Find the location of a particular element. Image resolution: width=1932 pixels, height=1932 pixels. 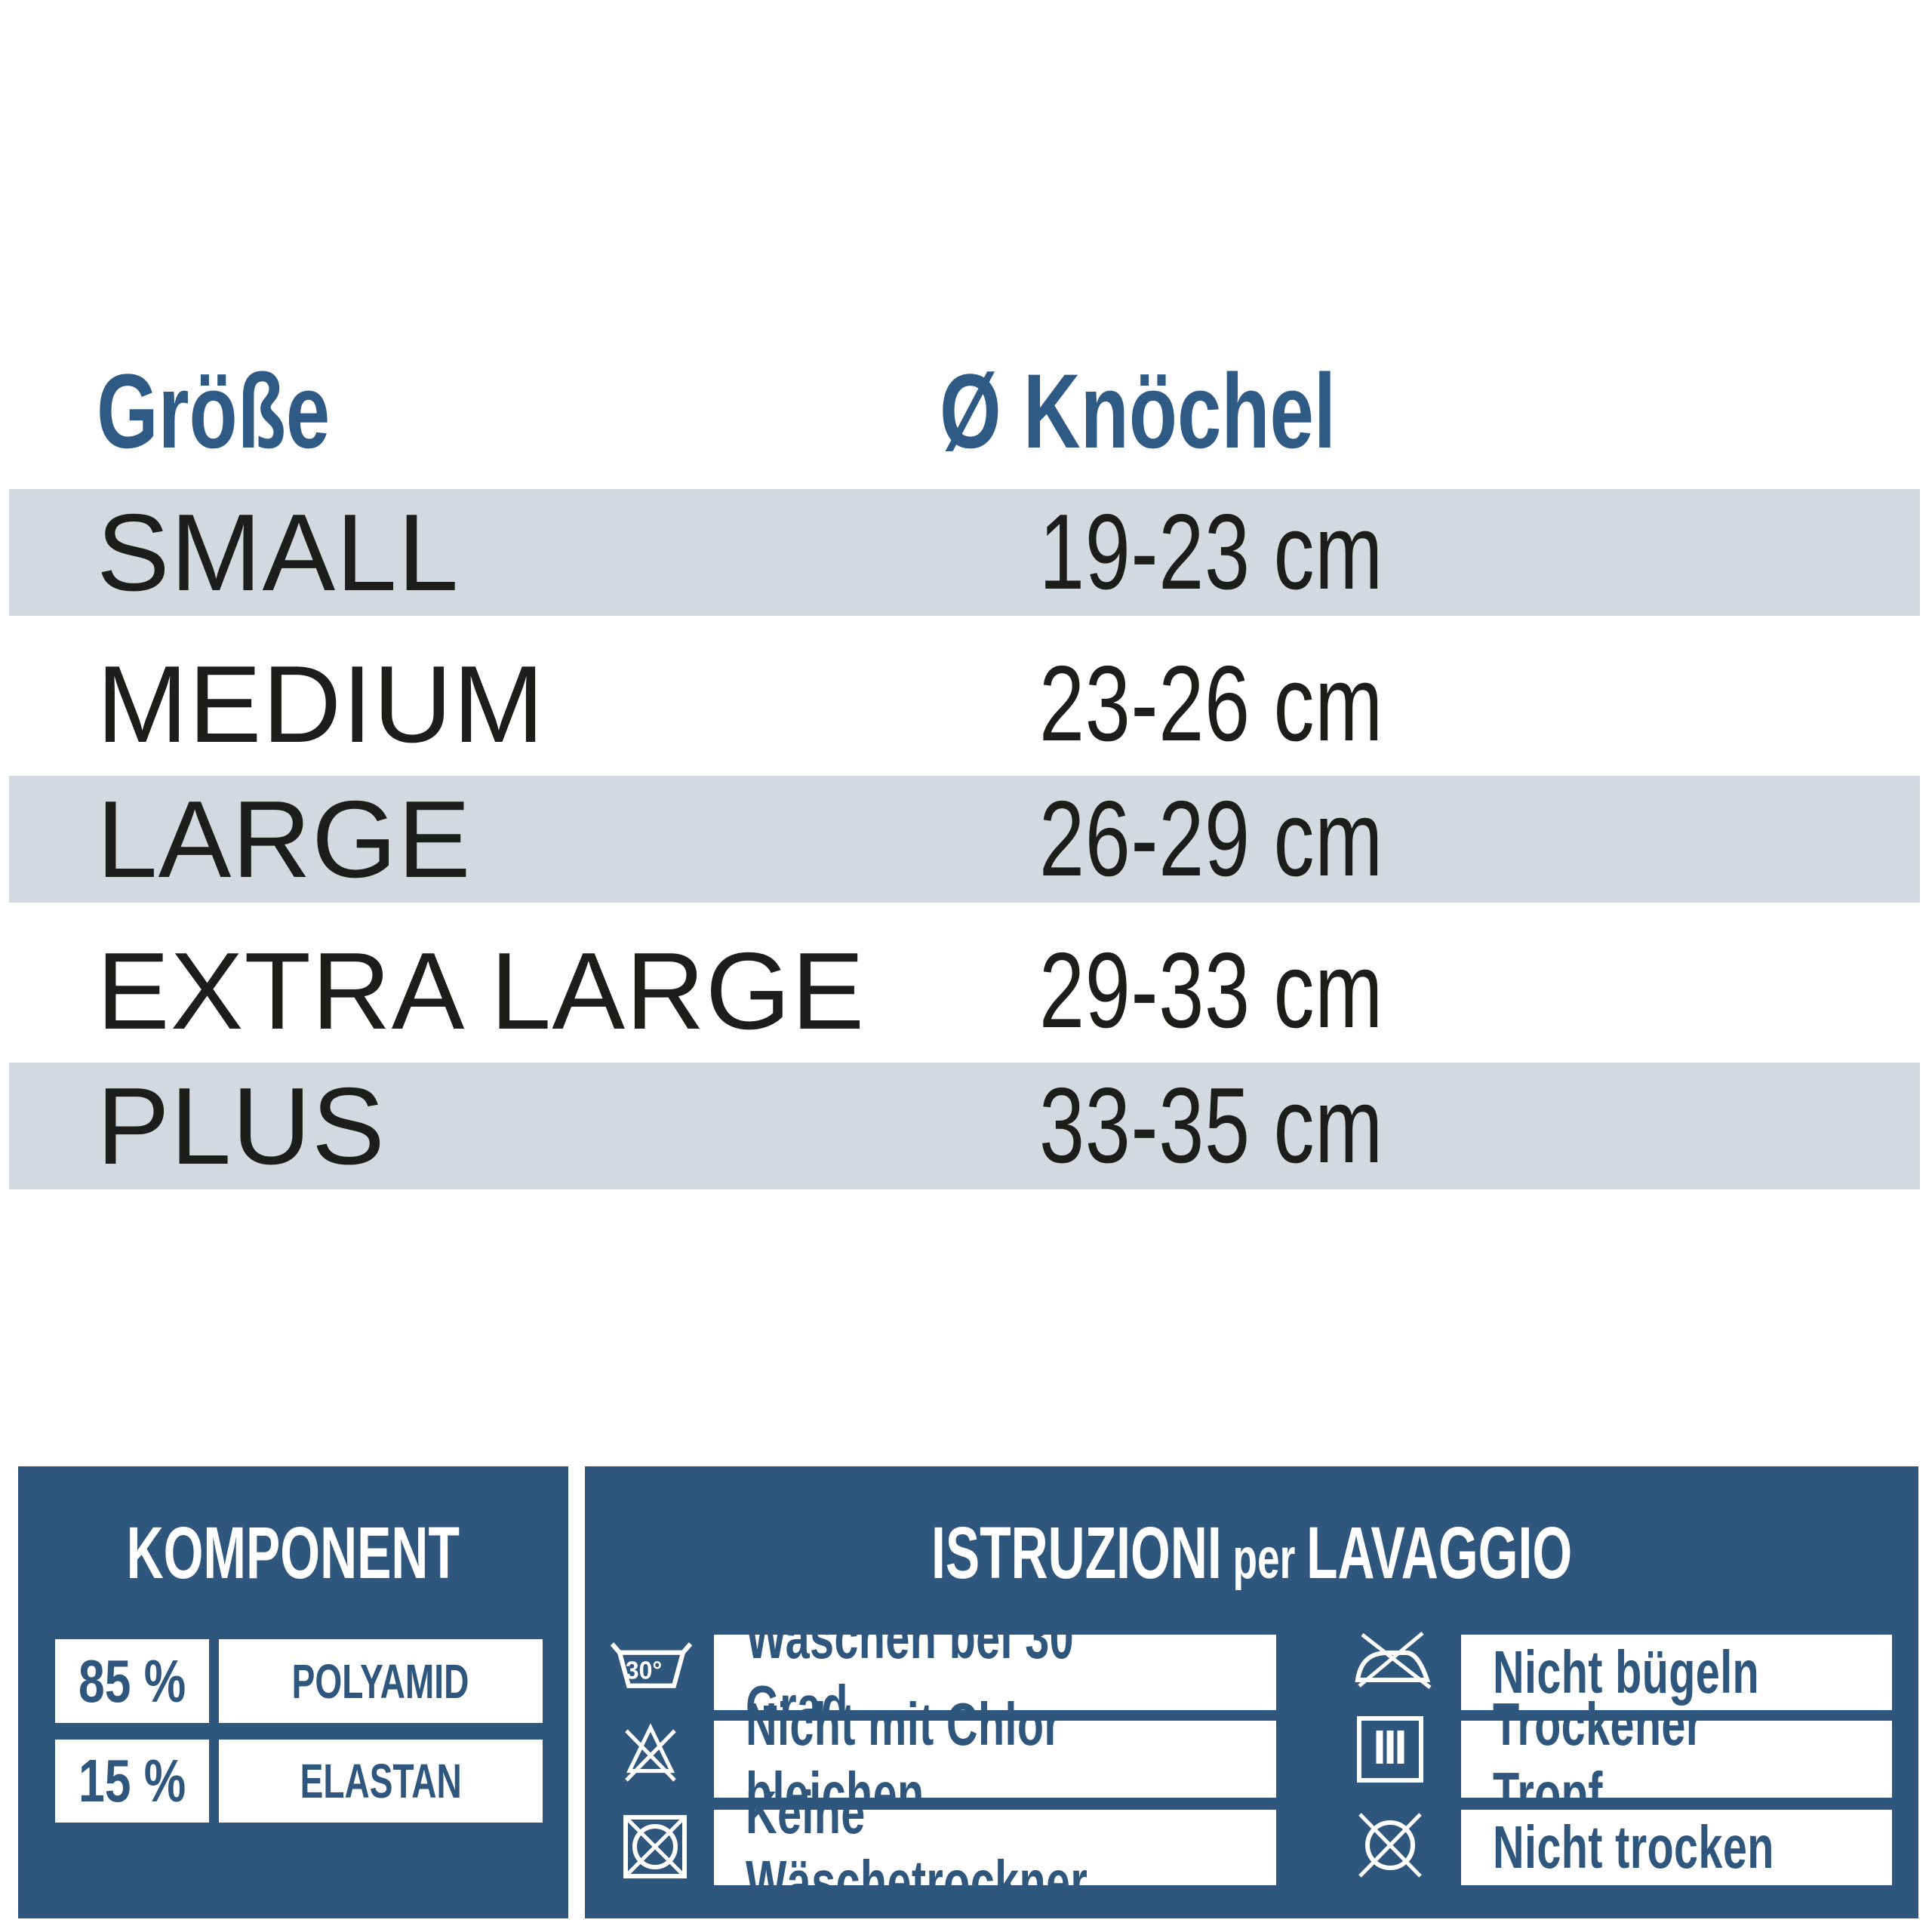

diameter-column-header: Ø Knöchel is located at coordinates (1204, 411).